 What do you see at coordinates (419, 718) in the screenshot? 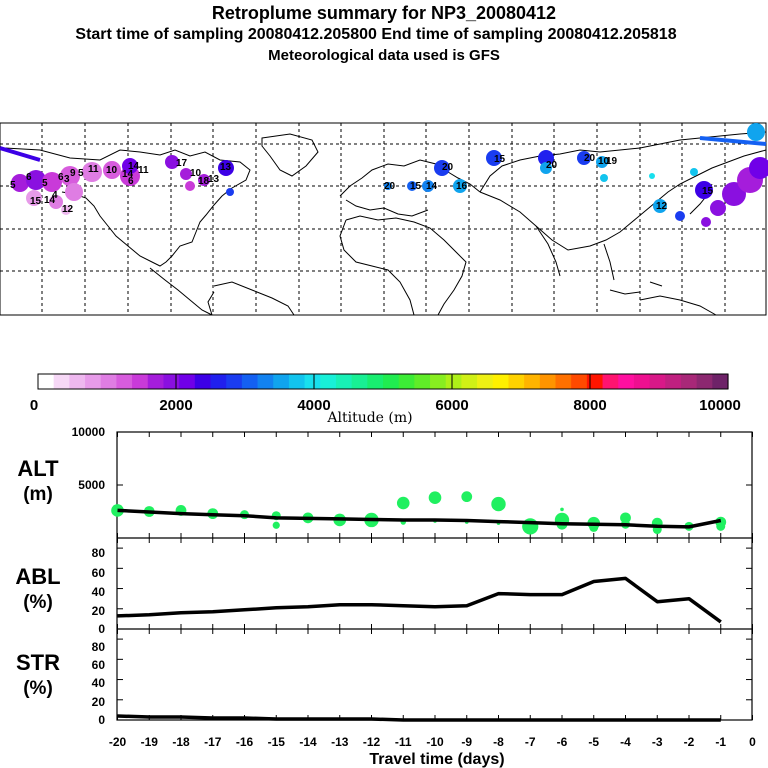
I see `str-series-line` at bounding box center [419, 718].